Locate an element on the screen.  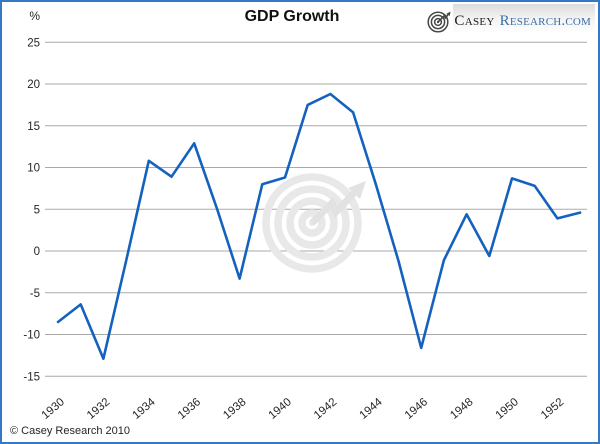
x-tick-label: 1932 is located at coordinates (98, 409).